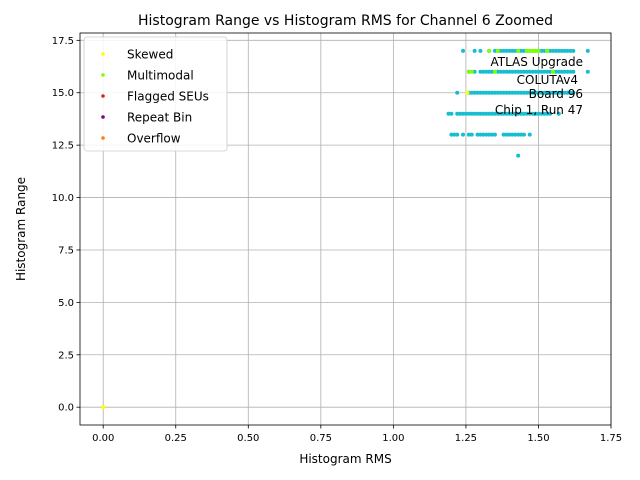 The width and height of the screenshot is (640, 480). I want to click on annotation-line: COLUTAv4, so click(547, 80).